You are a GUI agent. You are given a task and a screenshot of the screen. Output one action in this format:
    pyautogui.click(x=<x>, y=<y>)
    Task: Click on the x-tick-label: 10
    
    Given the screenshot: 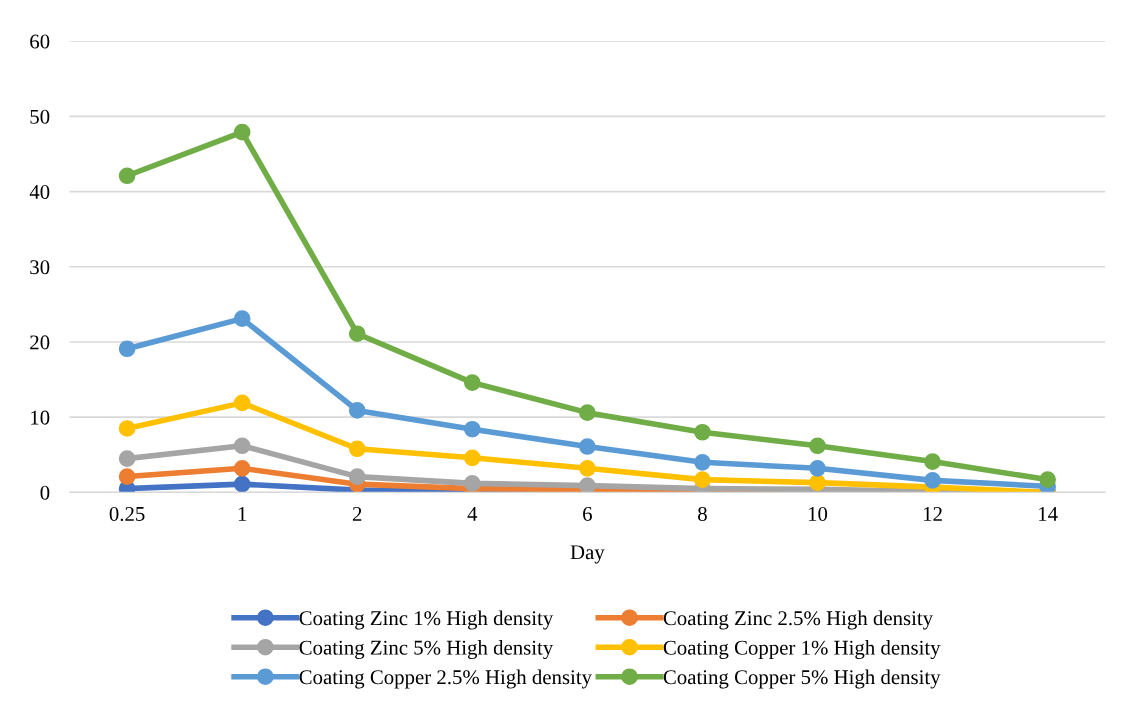 What is the action you would take?
    pyautogui.click(x=818, y=513)
    